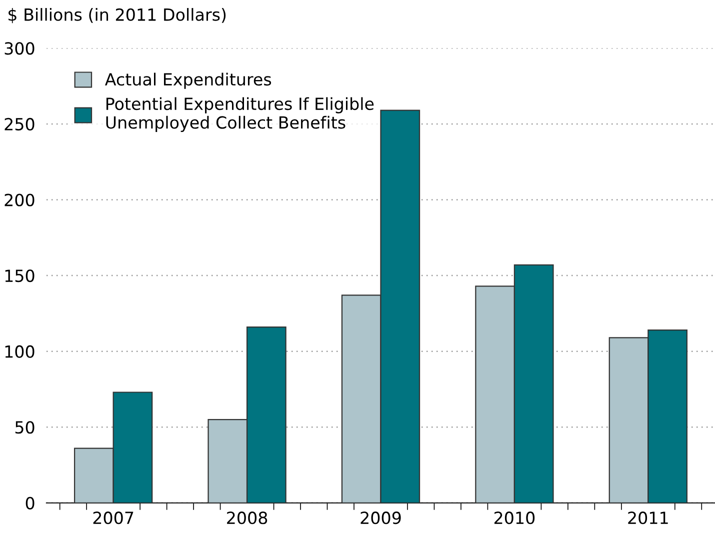 Image resolution: width=715 pixels, height=535 pixels. What do you see at coordinates (247, 518) in the screenshot?
I see `x-tick-label: 2008` at bounding box center [247, 518].